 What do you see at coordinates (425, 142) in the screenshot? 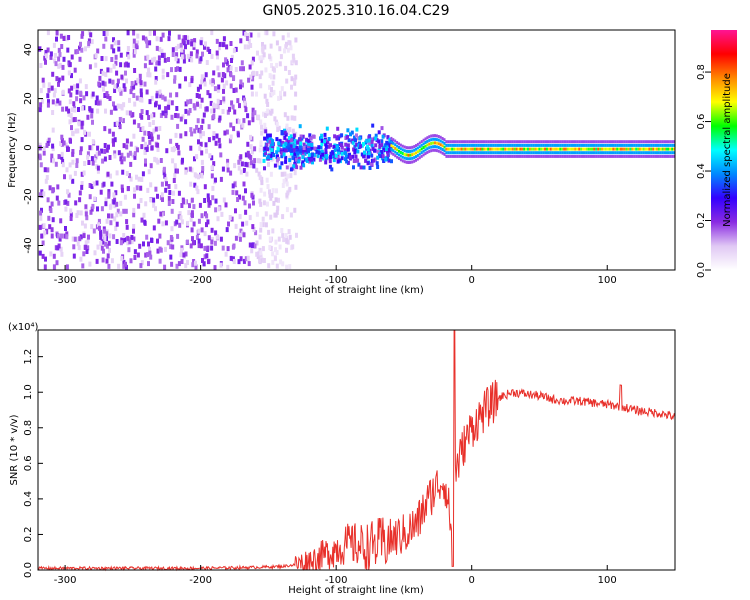
I see `spectrogram-cell-2071` at bounding box center [425, 142].